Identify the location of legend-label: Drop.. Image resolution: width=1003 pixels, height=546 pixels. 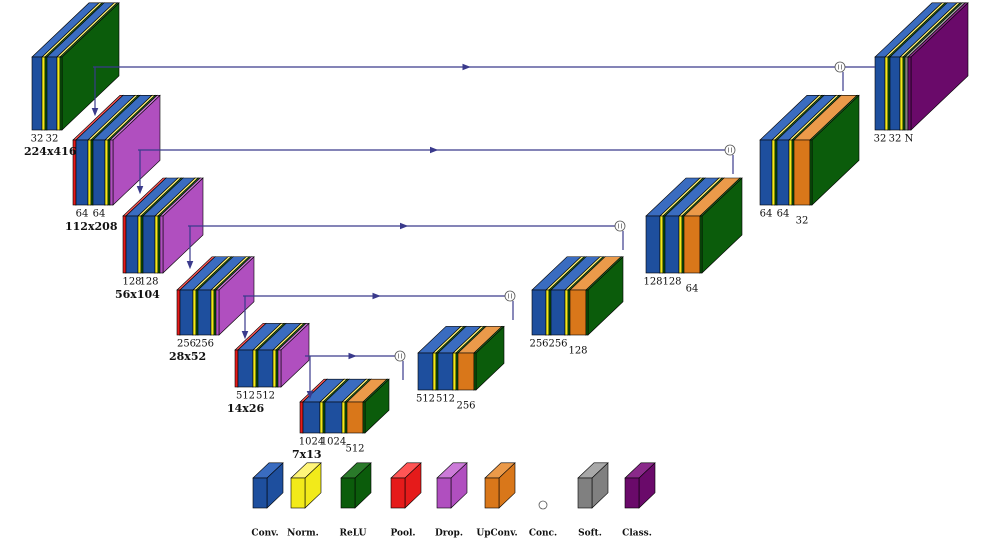
(449, 534).